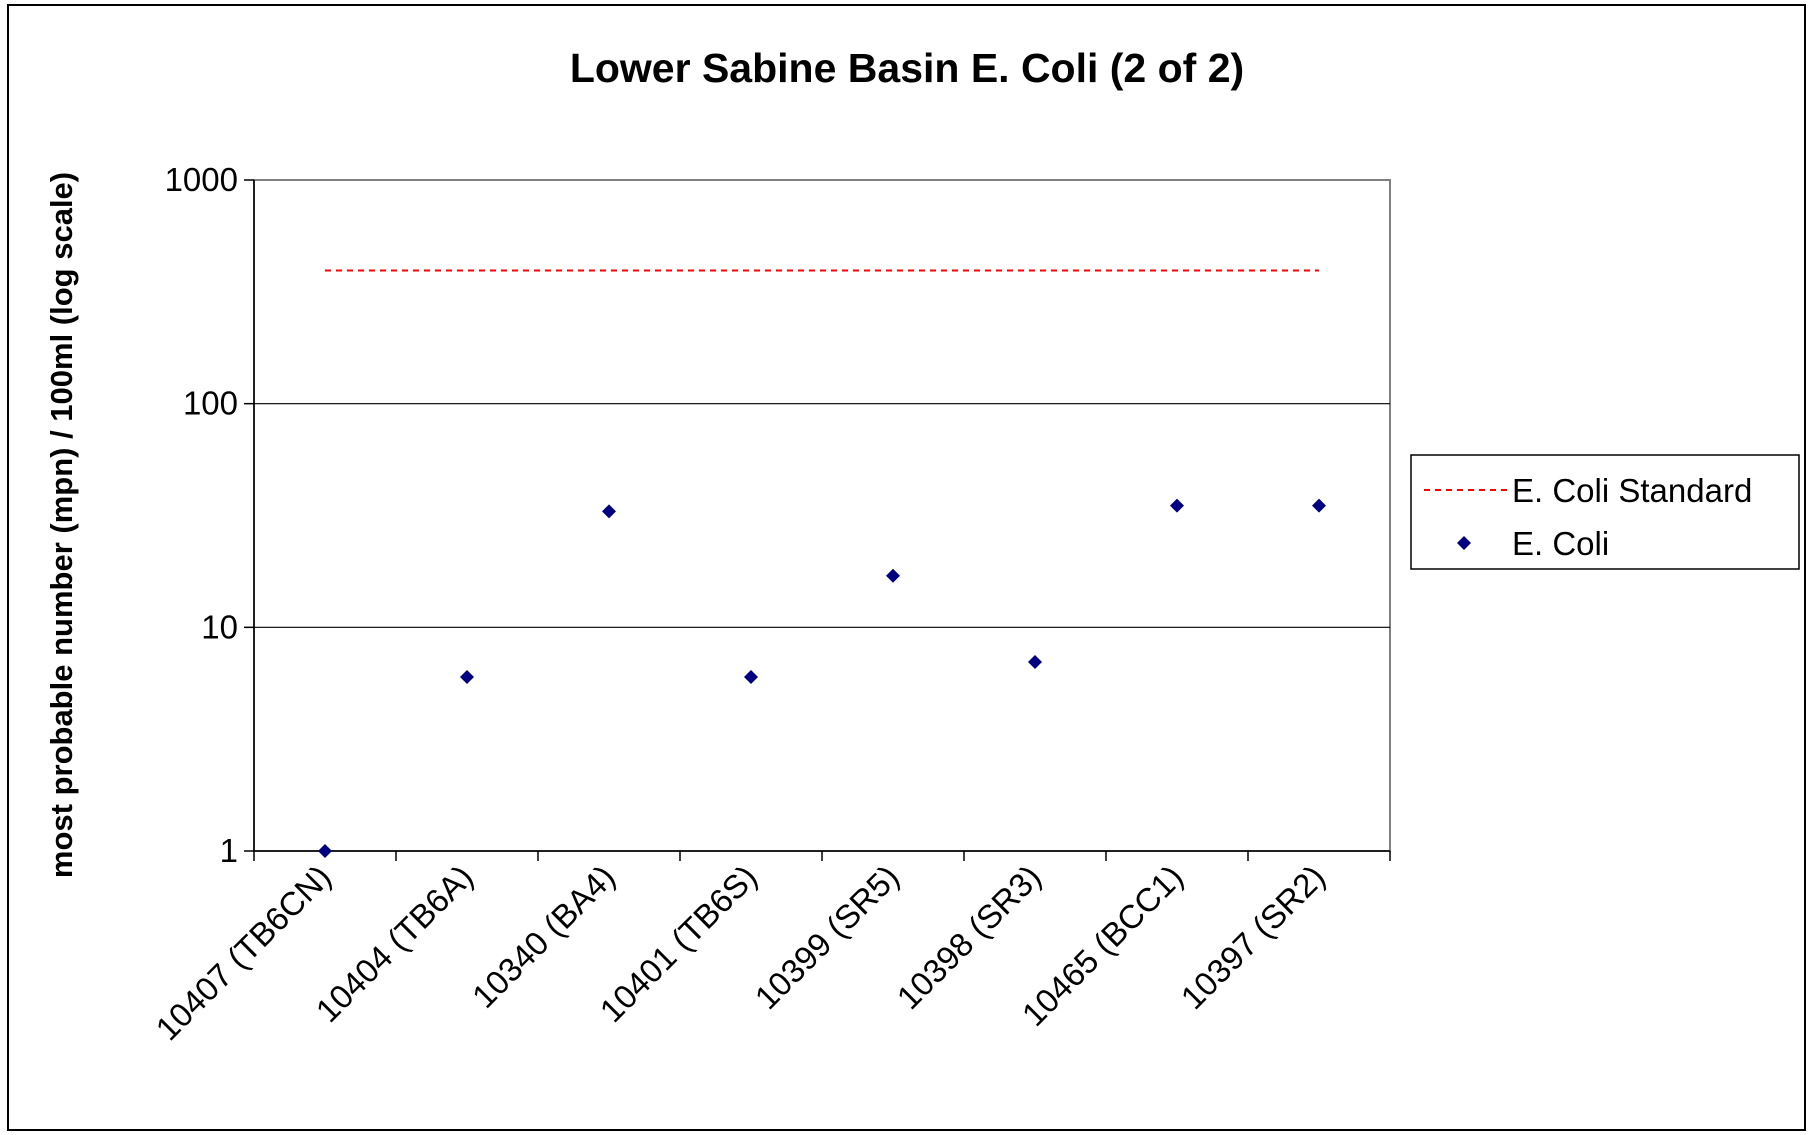 This screenshot has height=1135, width=1815. I want to click on y-tick-label: 1, so click(229, 850).